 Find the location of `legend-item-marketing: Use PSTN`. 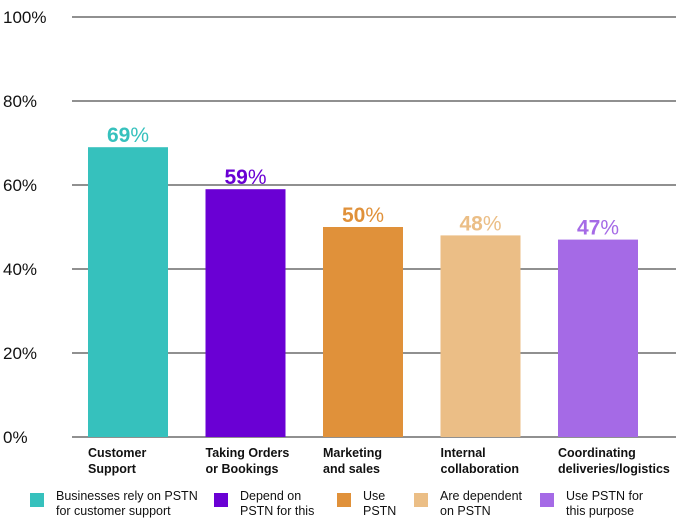

legend-item-marketing: Use PSTN is located at coordinates (366, 504).